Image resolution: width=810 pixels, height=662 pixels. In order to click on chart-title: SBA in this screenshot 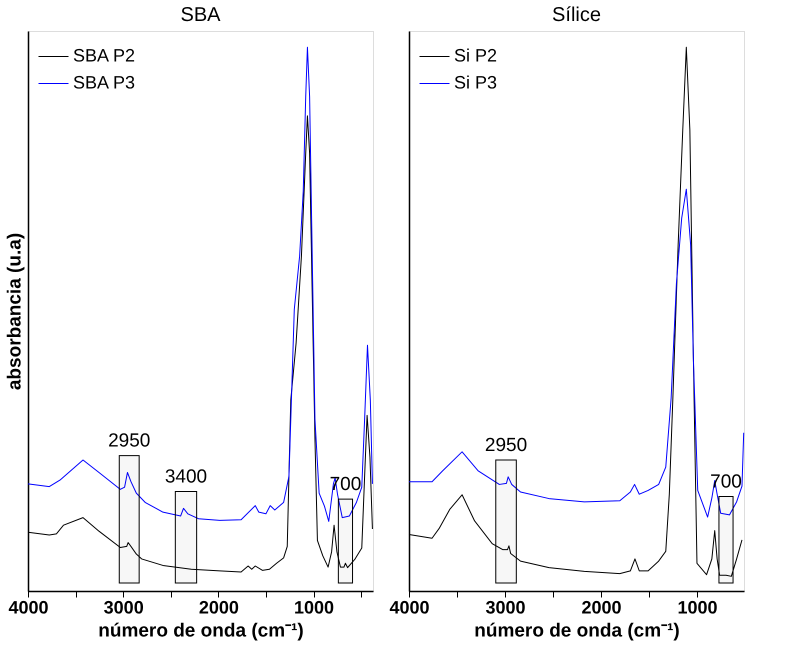, I will do `click(201, 15)`.